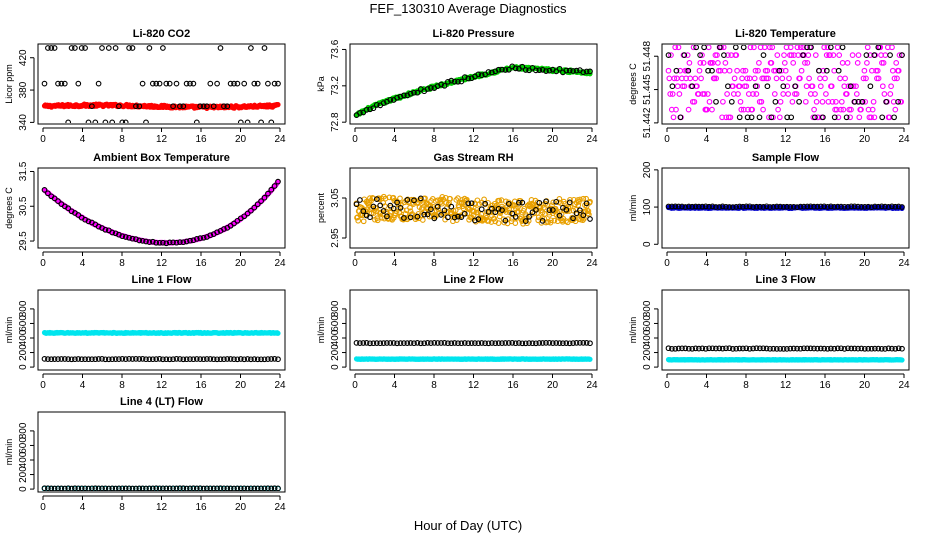 The height and width of the screenshot is (540, 936). I want to click on y-tick-label: 800, so click(23, 308).